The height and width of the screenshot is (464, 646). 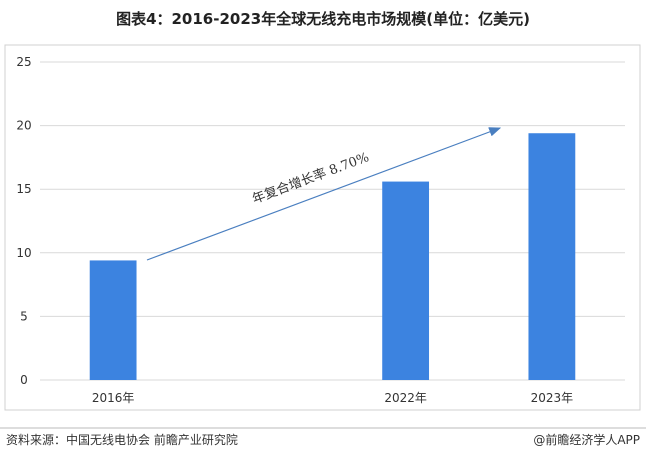 I want to click on credit: @前瞻经济学人APP, so click(x=586, y=439).